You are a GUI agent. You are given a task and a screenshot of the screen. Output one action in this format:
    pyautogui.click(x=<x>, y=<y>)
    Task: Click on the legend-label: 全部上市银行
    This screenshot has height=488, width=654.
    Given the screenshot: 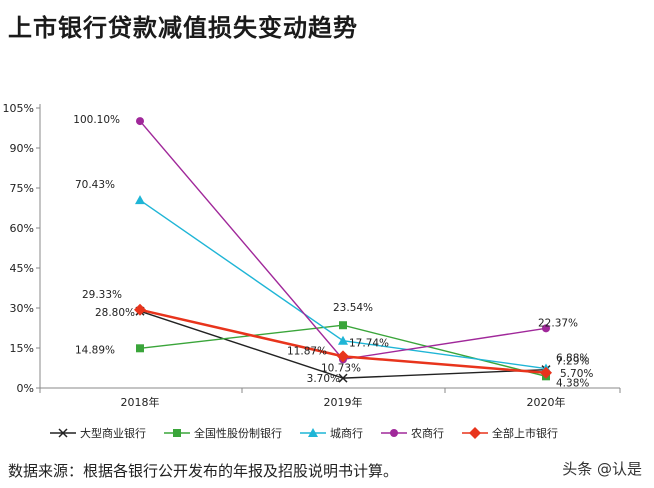 What is the action you would take?
    pyautogui.click(x=525, y=433)
    